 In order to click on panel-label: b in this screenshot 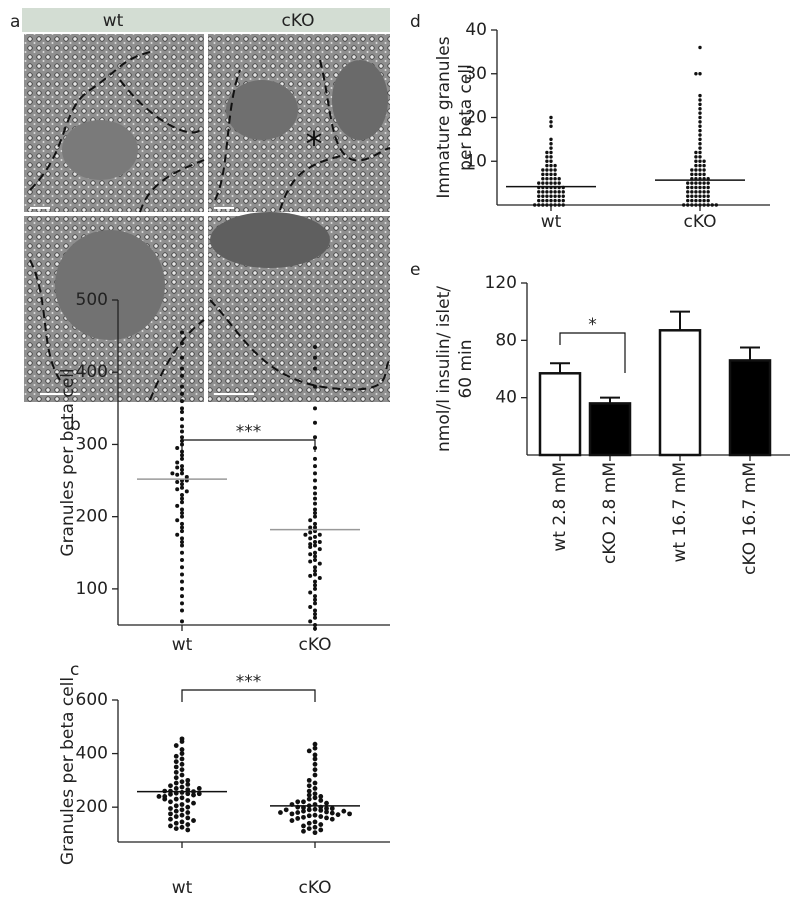, I will do `click(75, 425)`.